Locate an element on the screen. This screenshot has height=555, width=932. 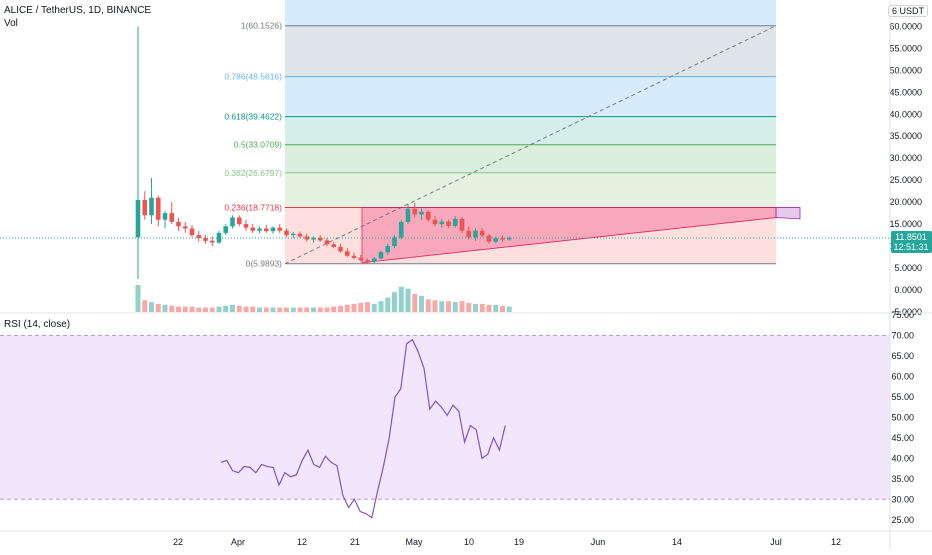
triangle-extension is located at coordinates (788, 213).